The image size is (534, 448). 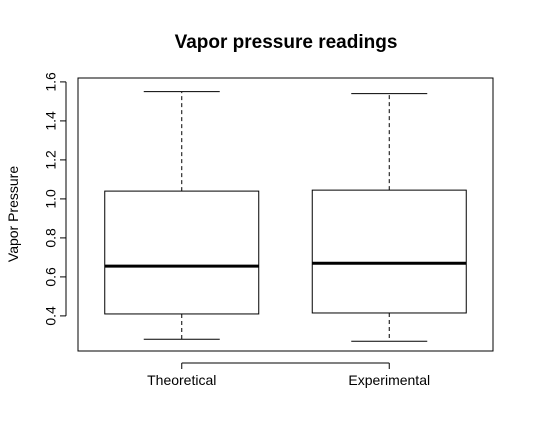 What do you see at coordinates (181, 380) in the screenshot?
I see `x-tick-label: Theoretical` at bounding box center [181, 380].